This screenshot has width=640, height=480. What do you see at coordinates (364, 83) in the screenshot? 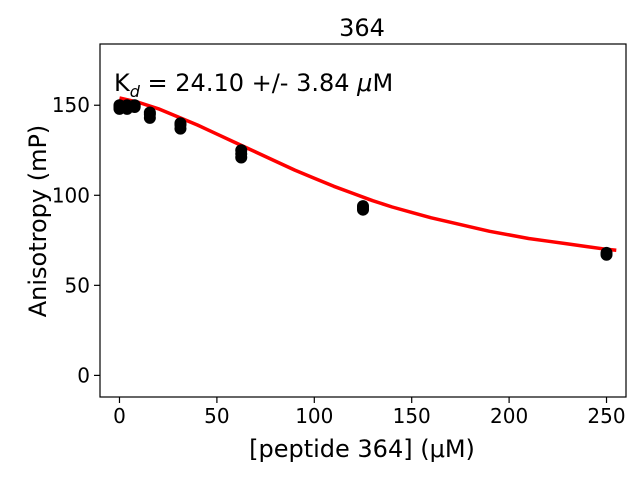
I see `kd-annotation-mu: μ` at bounding box center [364, 83].